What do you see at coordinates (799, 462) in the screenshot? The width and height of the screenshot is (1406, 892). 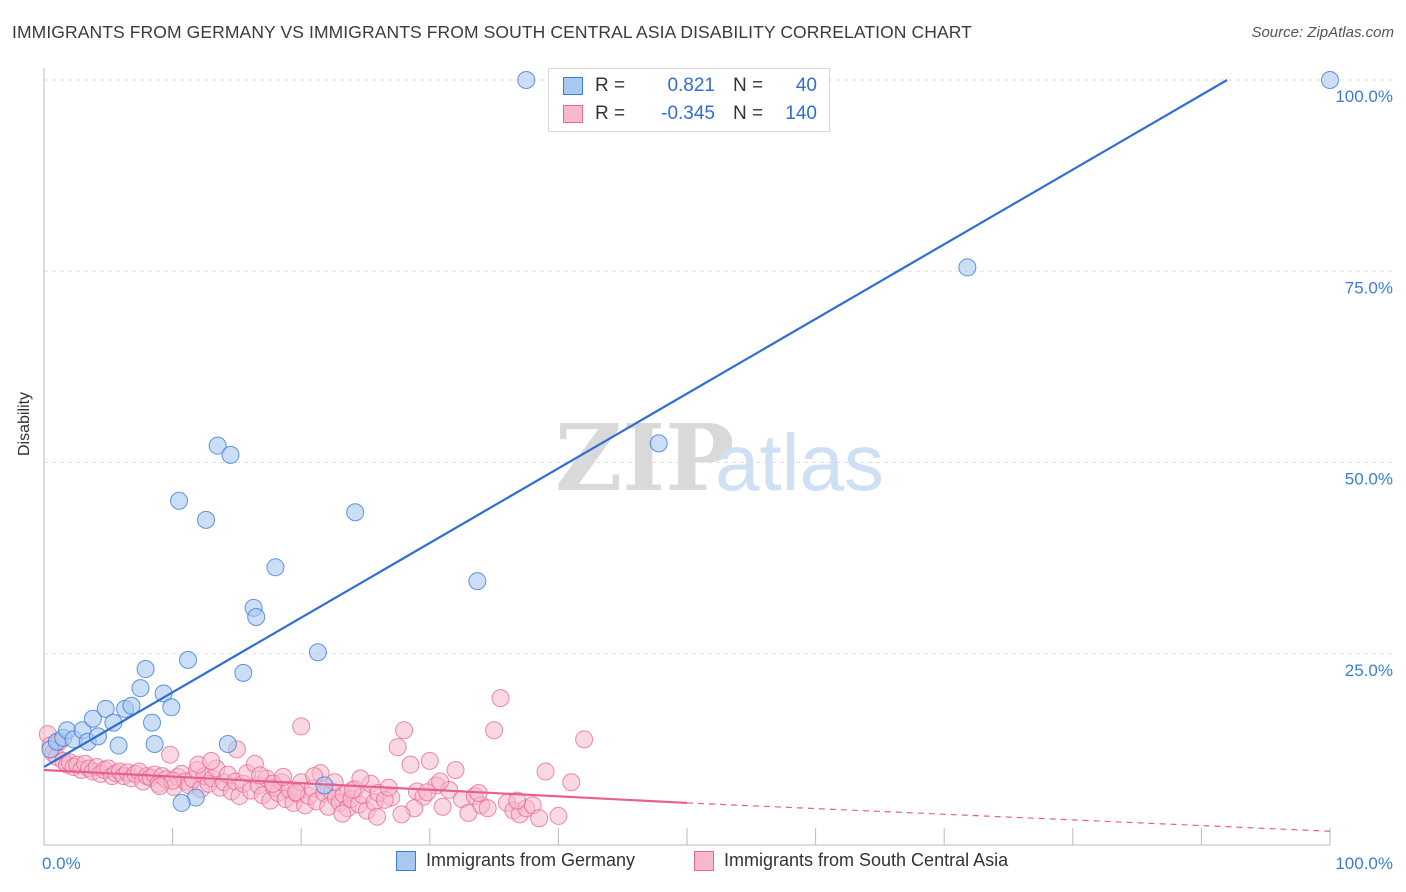 I see `watermark-atlas: atlas` at bounding box center [799, 462].